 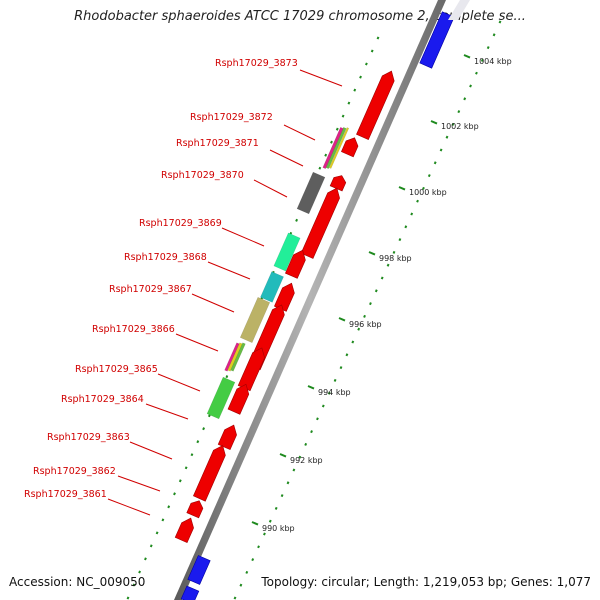 I want to click on gene-label: Rsph17029_3871, so click(x=217, y=143).